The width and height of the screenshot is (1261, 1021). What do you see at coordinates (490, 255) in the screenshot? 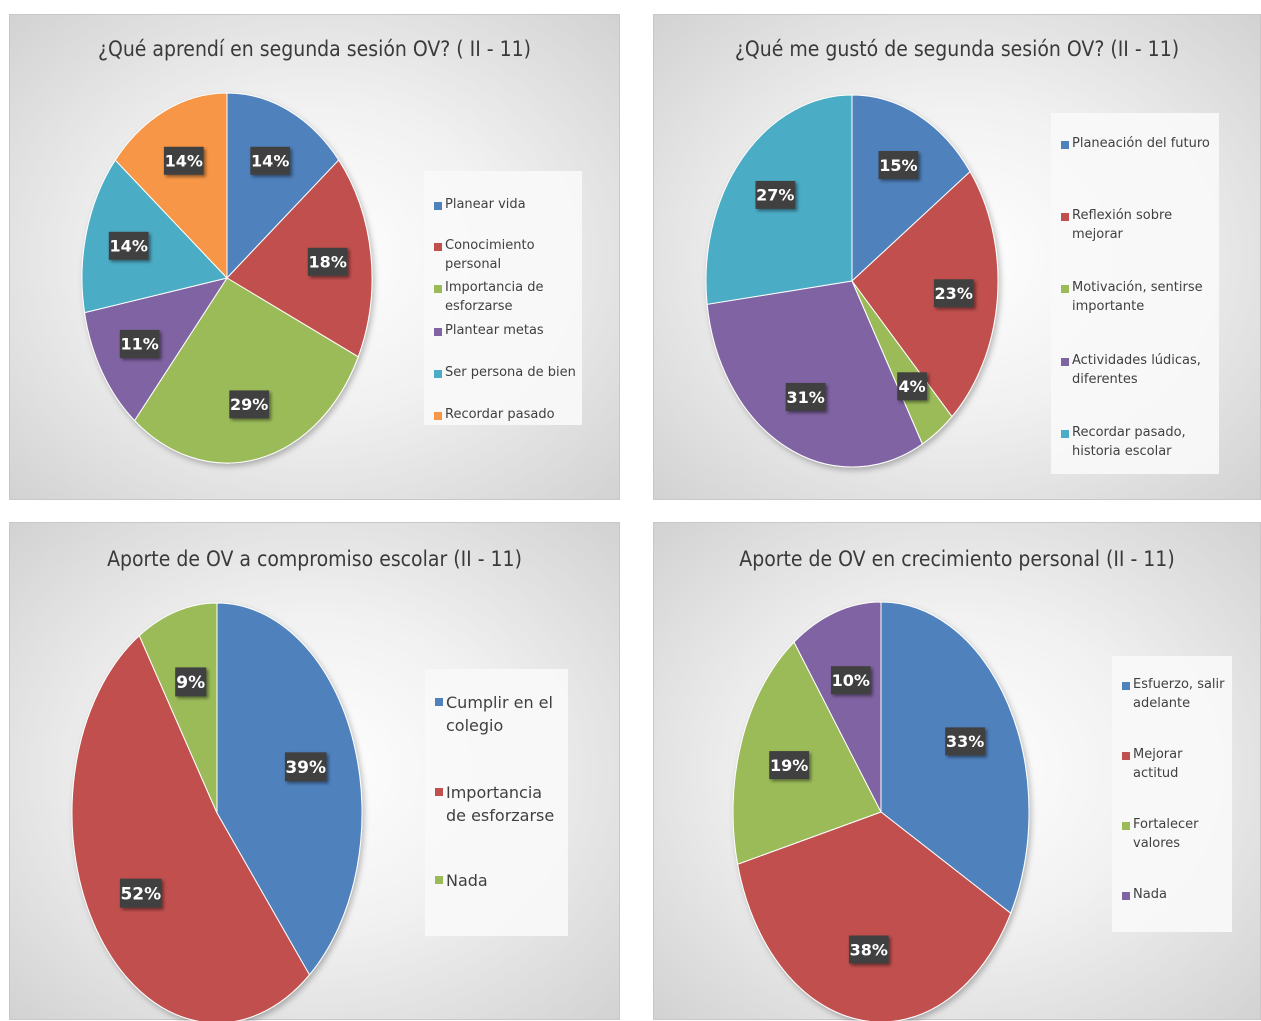
I see `legend-label: Conocimiento personal` at bounding box center [490, 255].